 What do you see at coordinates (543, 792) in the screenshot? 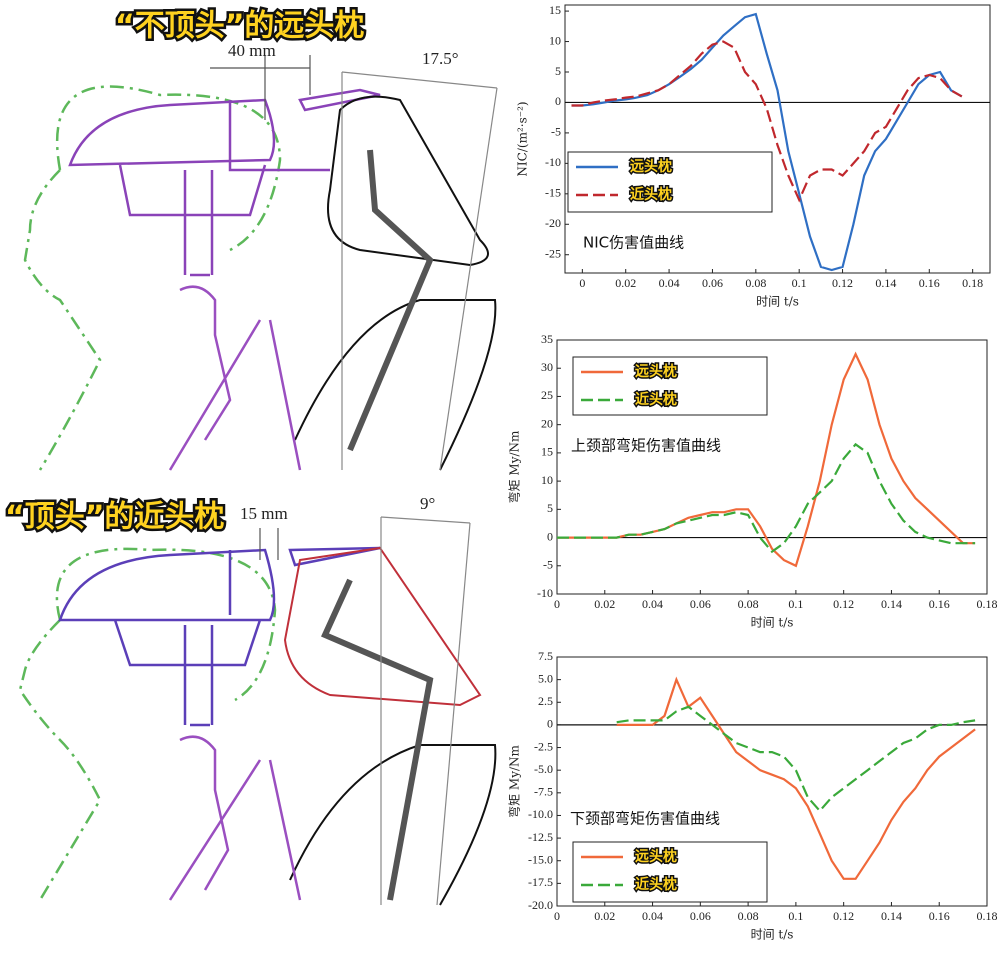
I see `y-tick-label: -7.5` at bounding box center [543, 792].